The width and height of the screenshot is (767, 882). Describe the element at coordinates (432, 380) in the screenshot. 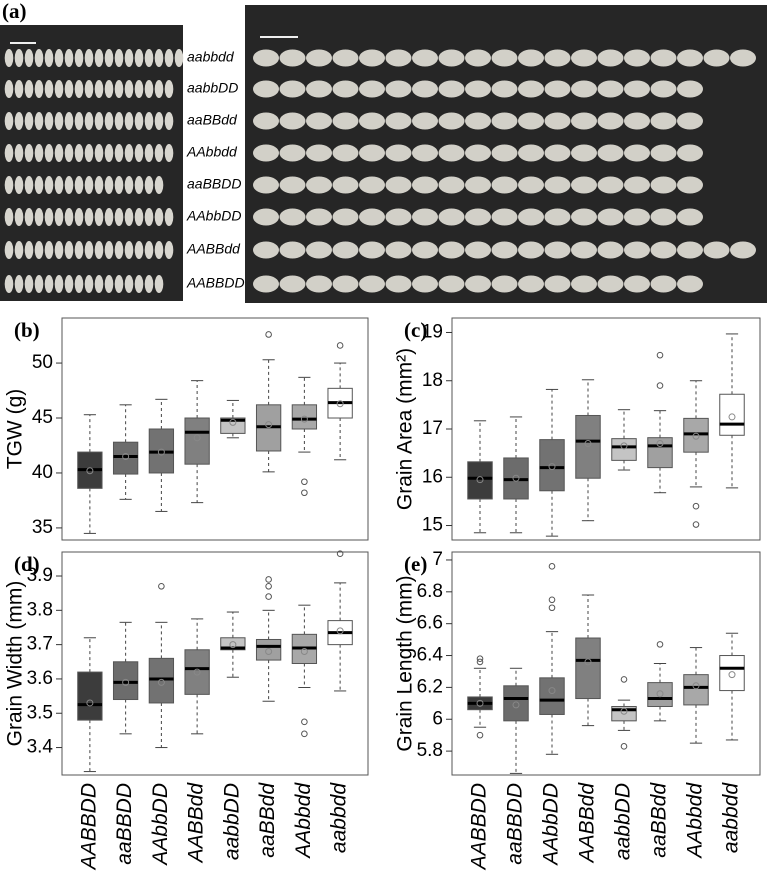

I see `y-tick-label: 18` at that location.